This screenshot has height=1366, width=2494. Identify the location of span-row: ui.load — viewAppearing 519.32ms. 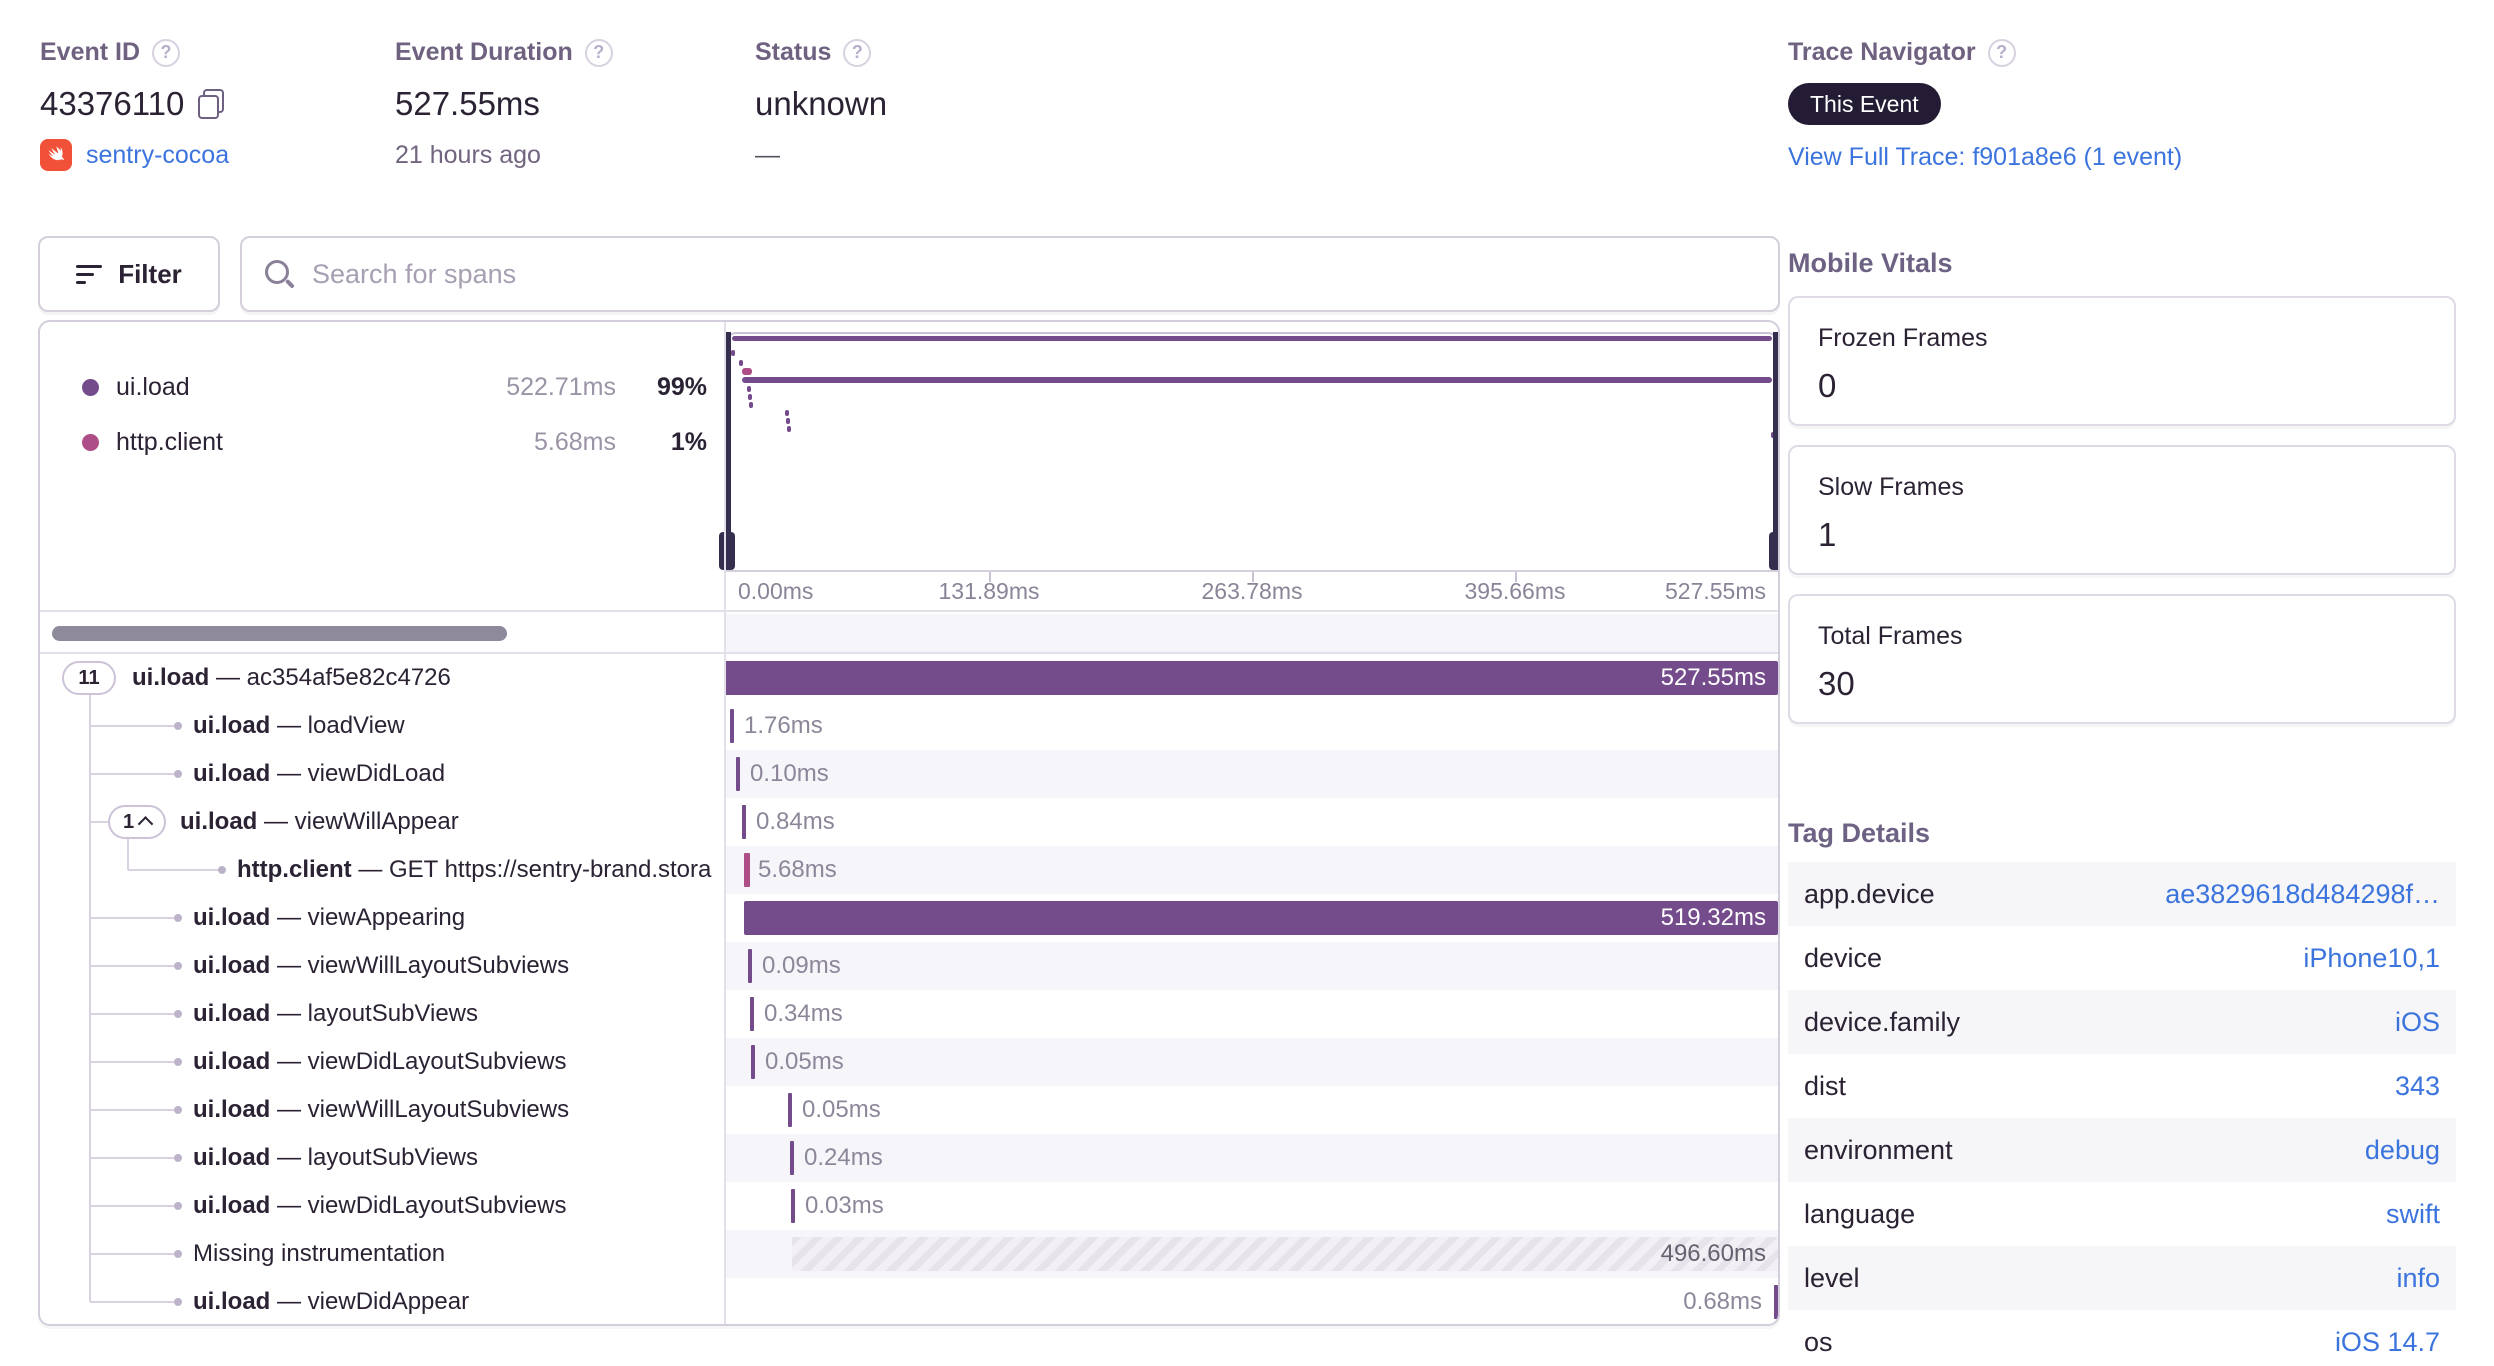
(909, 918).